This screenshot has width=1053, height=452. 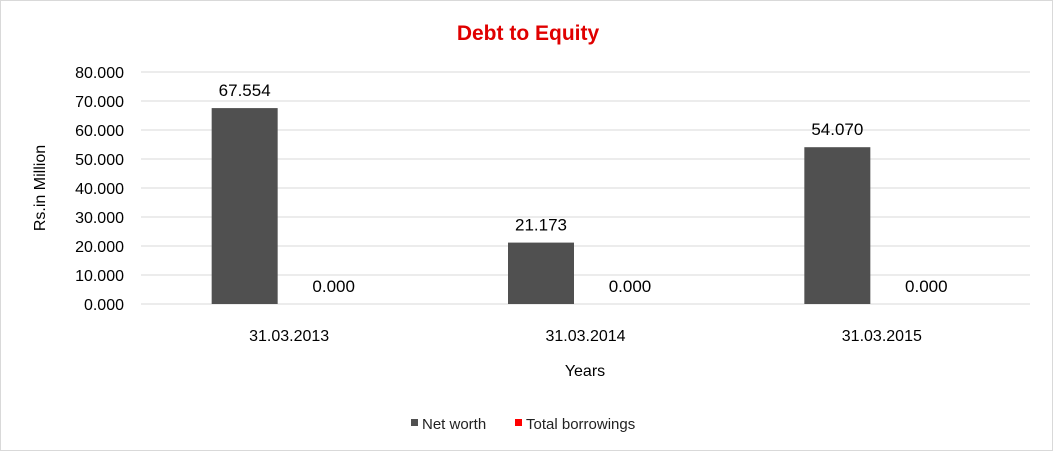 What do you see at coordinates (882, 336) in the screenshot?
I see `x-tick-label: 31.03.2015` at bounding box center [882, 336].